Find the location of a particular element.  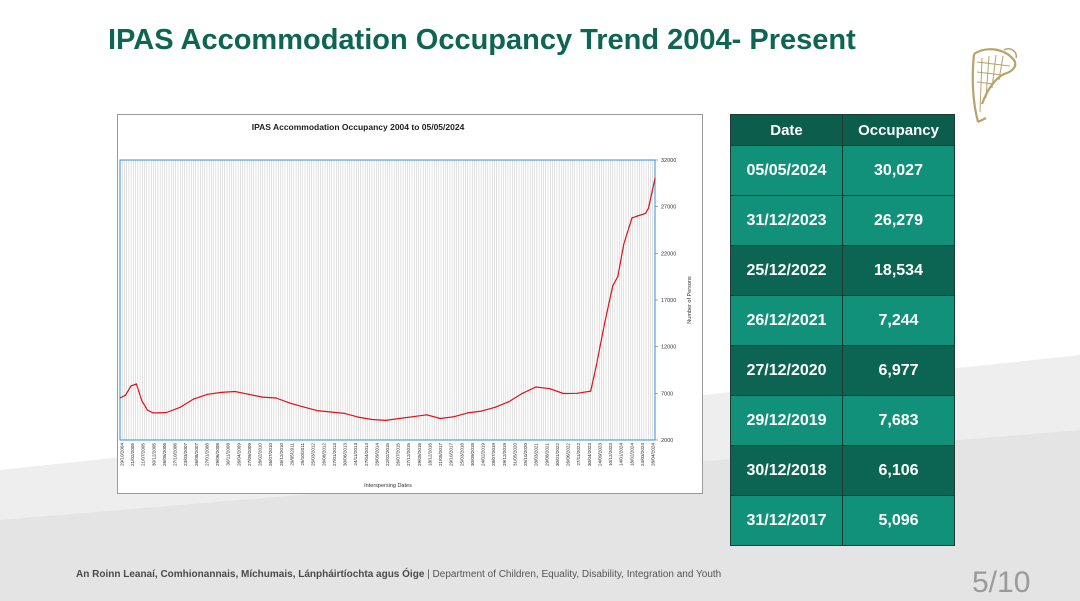

table-row: 29/12/2019 7,683 is located at coordinates (842, 420).